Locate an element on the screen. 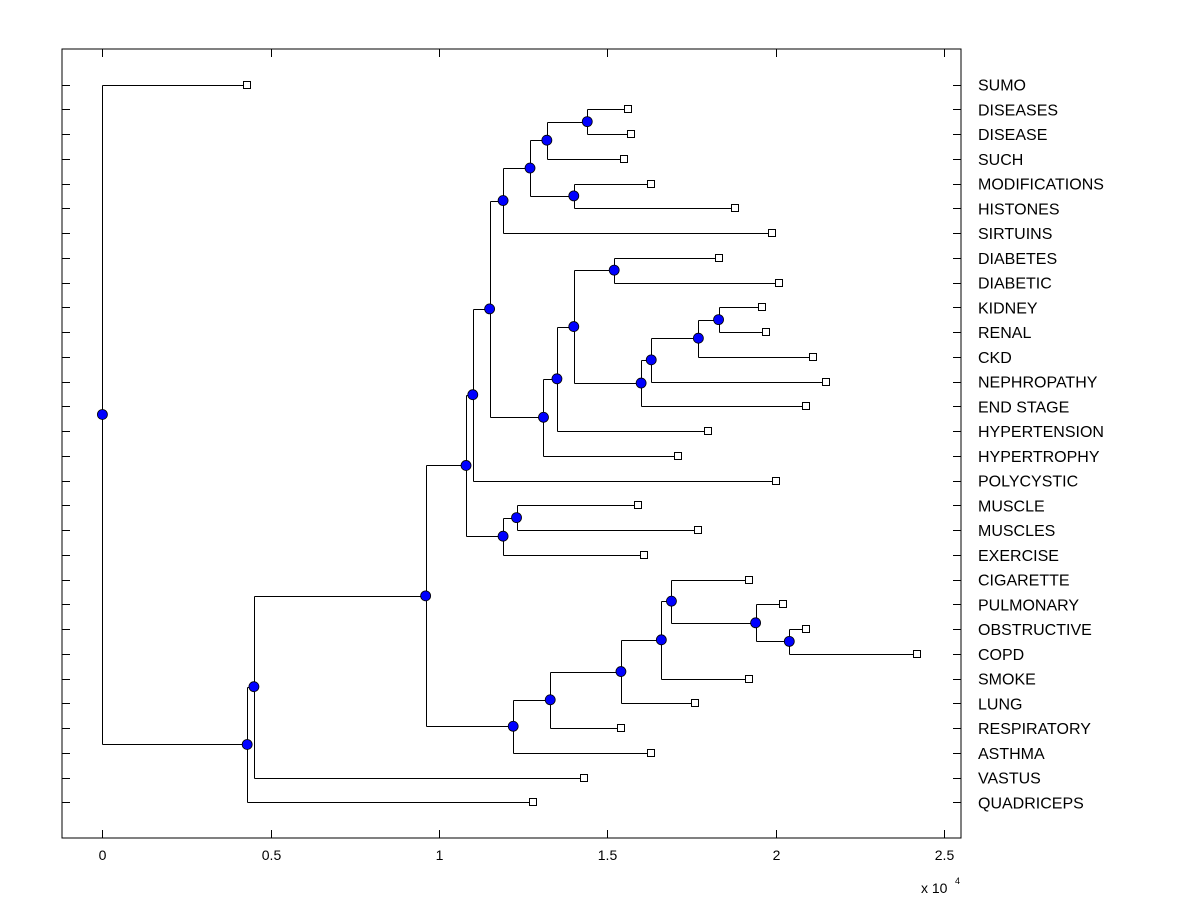 This screenshot has height=900, width=1200. leaf-label: VASTUS is located at coordinates (1009, 779).